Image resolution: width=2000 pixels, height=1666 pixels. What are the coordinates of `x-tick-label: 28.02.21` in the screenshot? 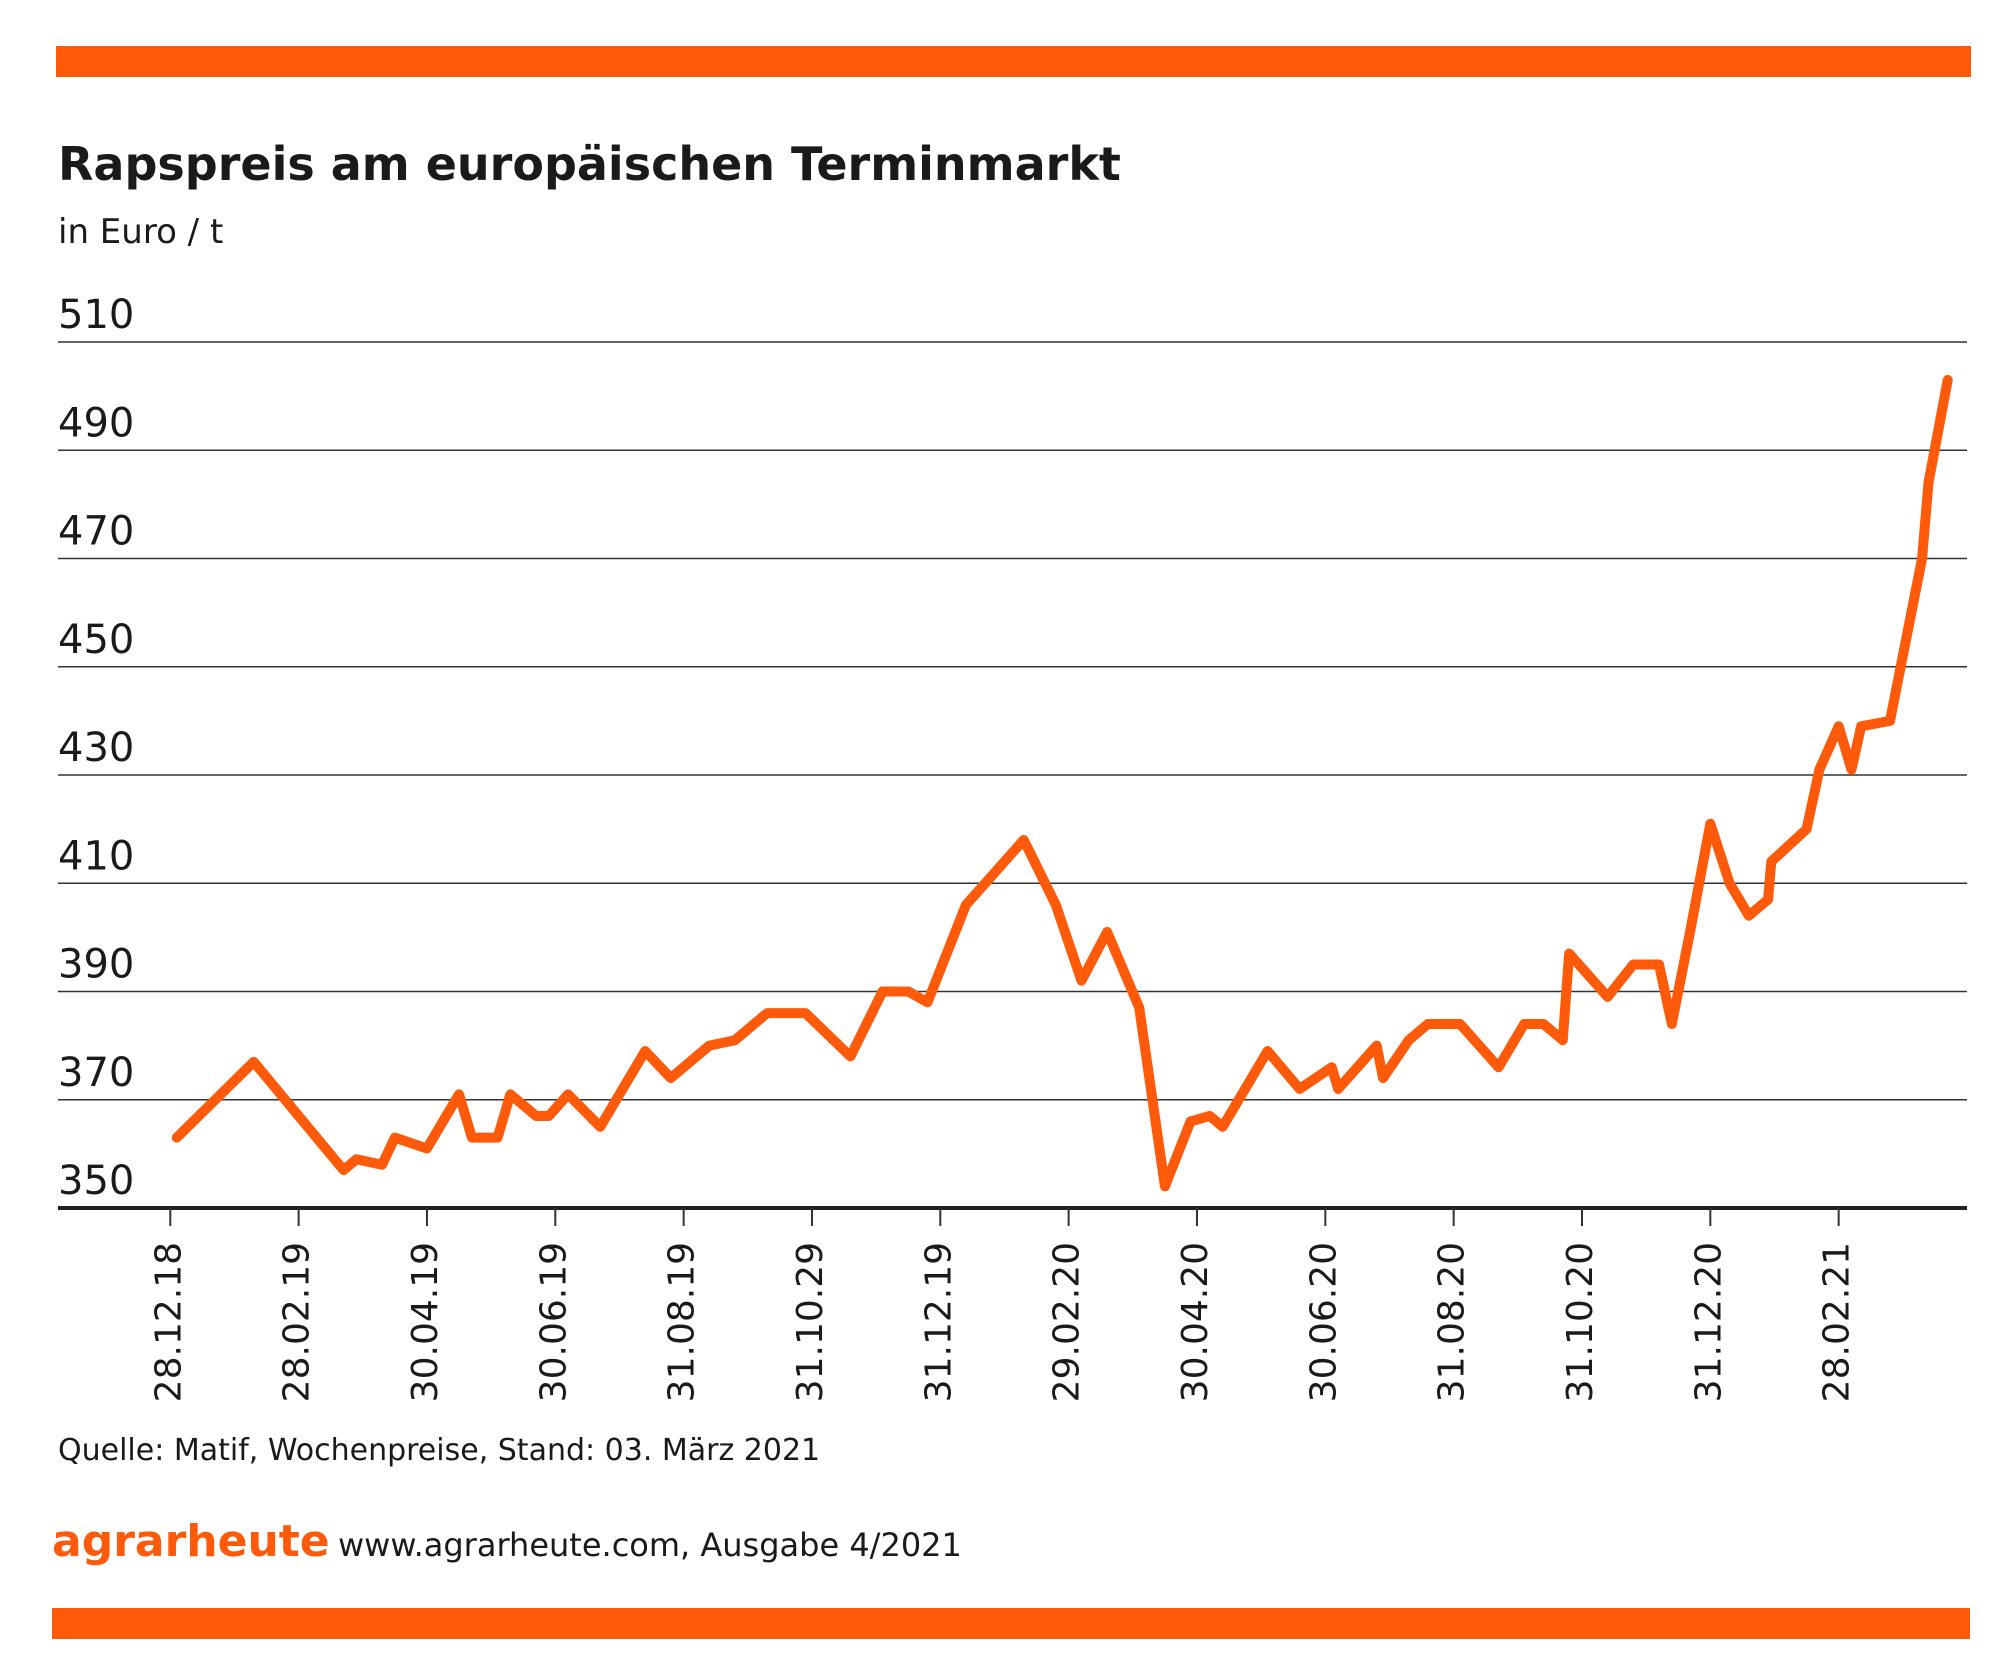 It's located at (1837, 1322).